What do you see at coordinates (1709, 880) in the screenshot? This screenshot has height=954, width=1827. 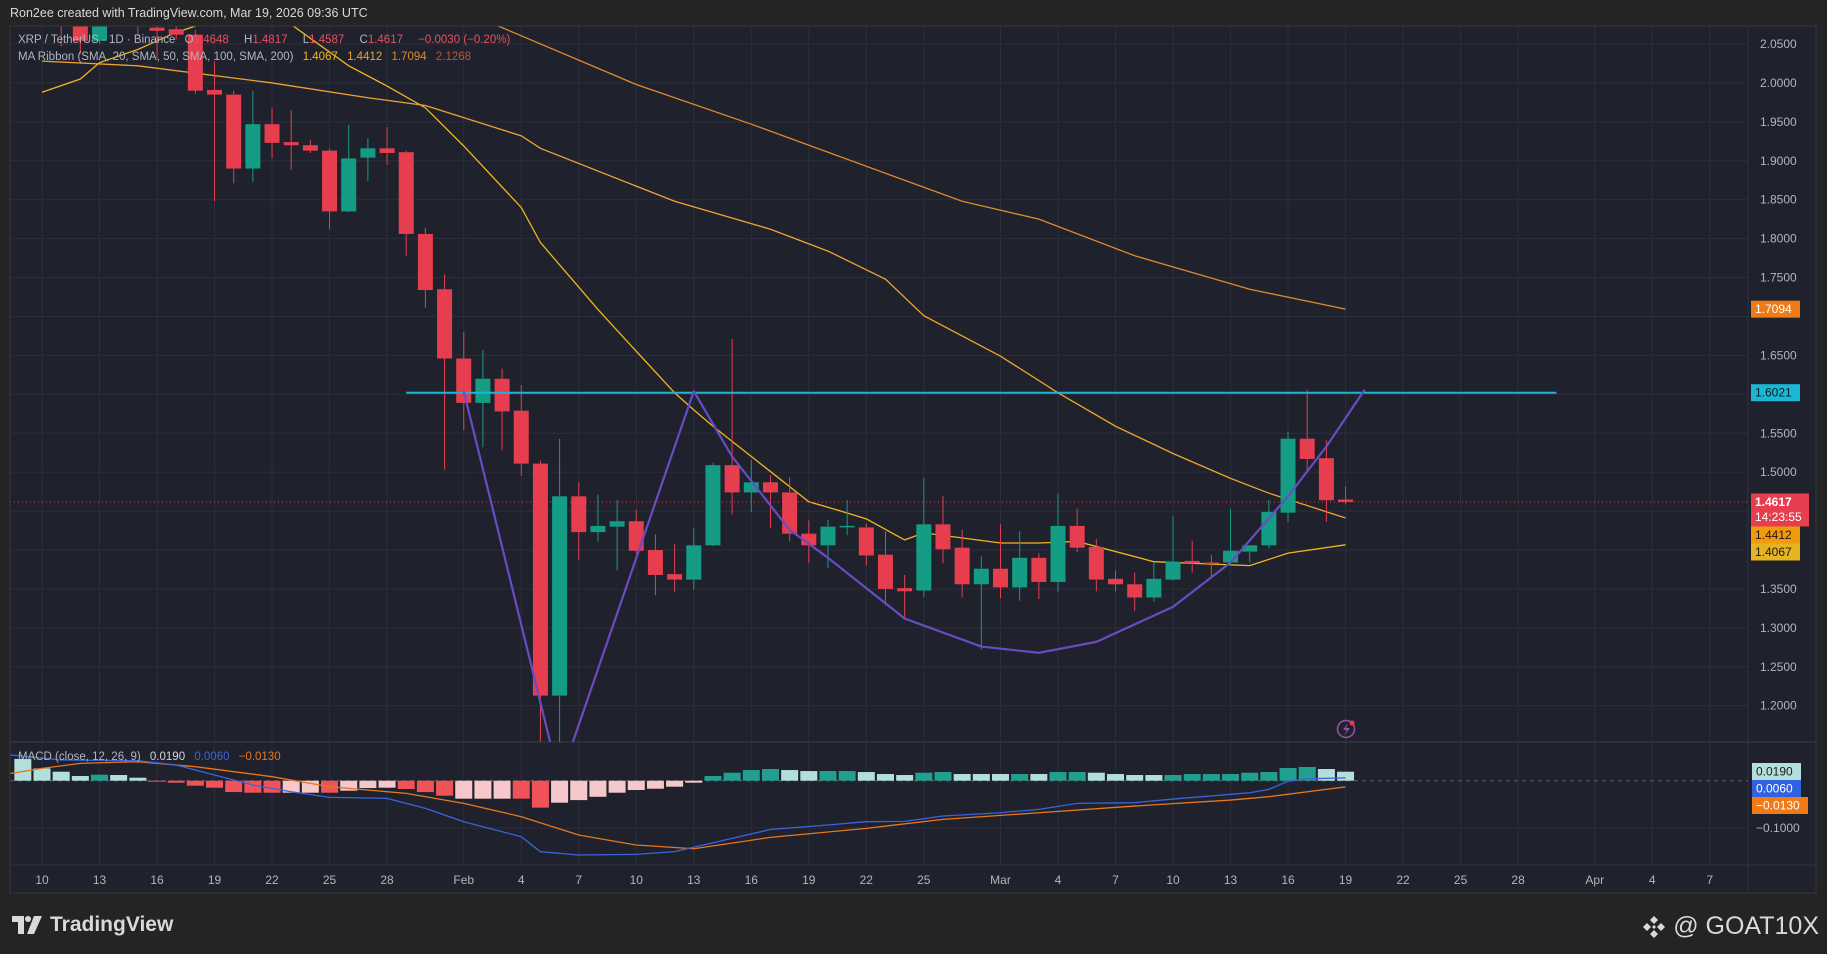 I see `time-axis-label: 7` at bounding box center [1709, 880].